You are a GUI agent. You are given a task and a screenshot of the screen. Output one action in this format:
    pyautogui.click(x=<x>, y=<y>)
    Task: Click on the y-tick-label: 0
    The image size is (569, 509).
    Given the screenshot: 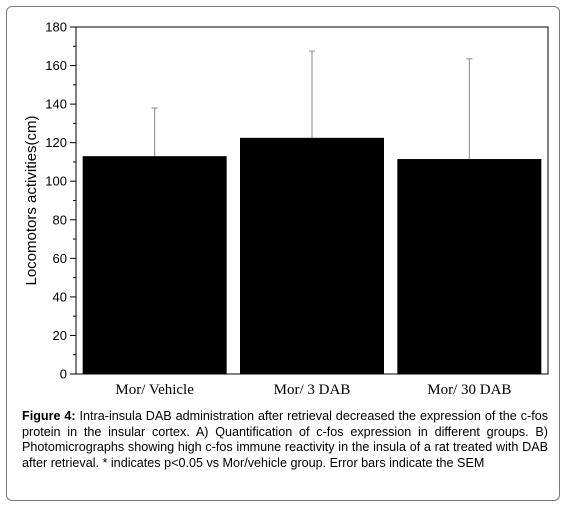 What is the action you would take?
    pyautogui.click(x=63, y=374)
    